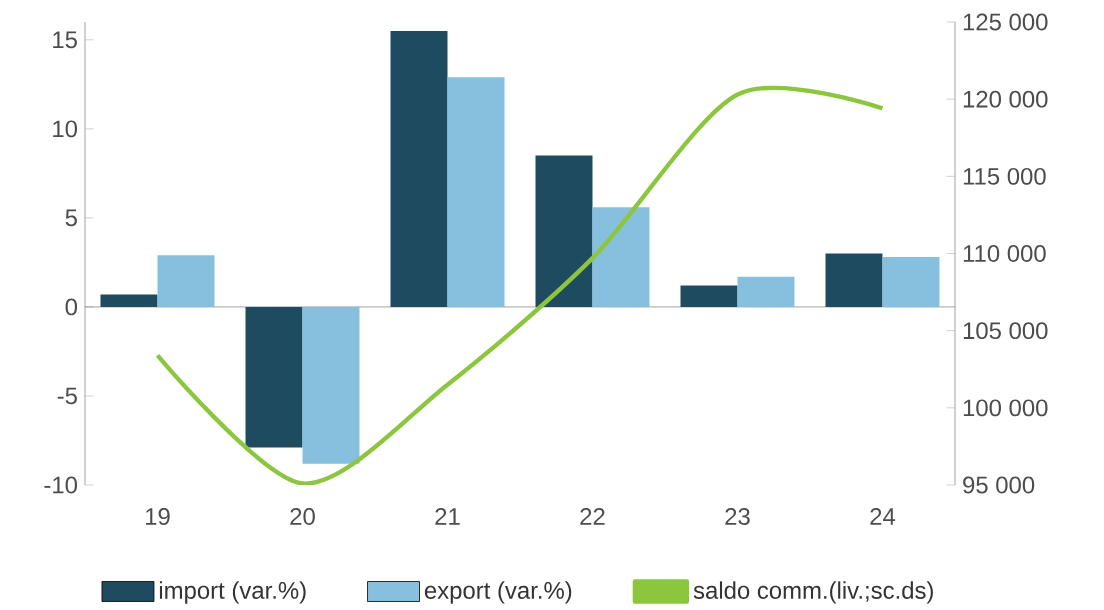 The image size is (1104, 610). What do you see at coordinates (1005, 99) in the screenshot?
I see `y2-tick-label: 120 000` at bounding box center [1005, 99].